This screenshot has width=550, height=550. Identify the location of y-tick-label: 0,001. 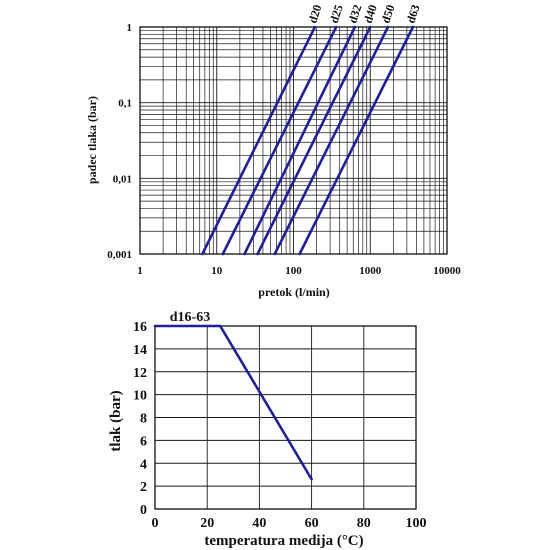
(119, 255).